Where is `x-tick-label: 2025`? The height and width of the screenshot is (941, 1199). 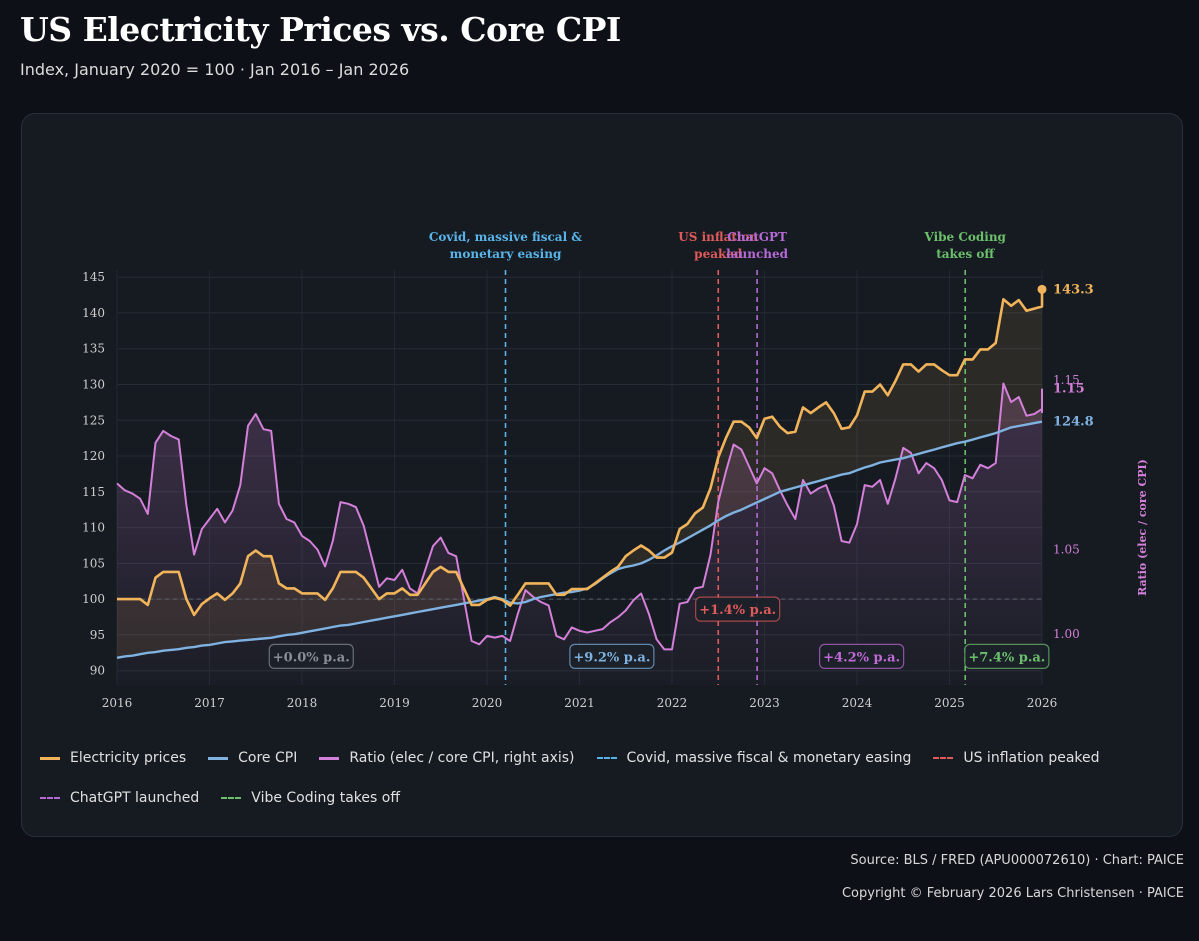
x-tick-label: 2025 is located at coordinates (949, 703).